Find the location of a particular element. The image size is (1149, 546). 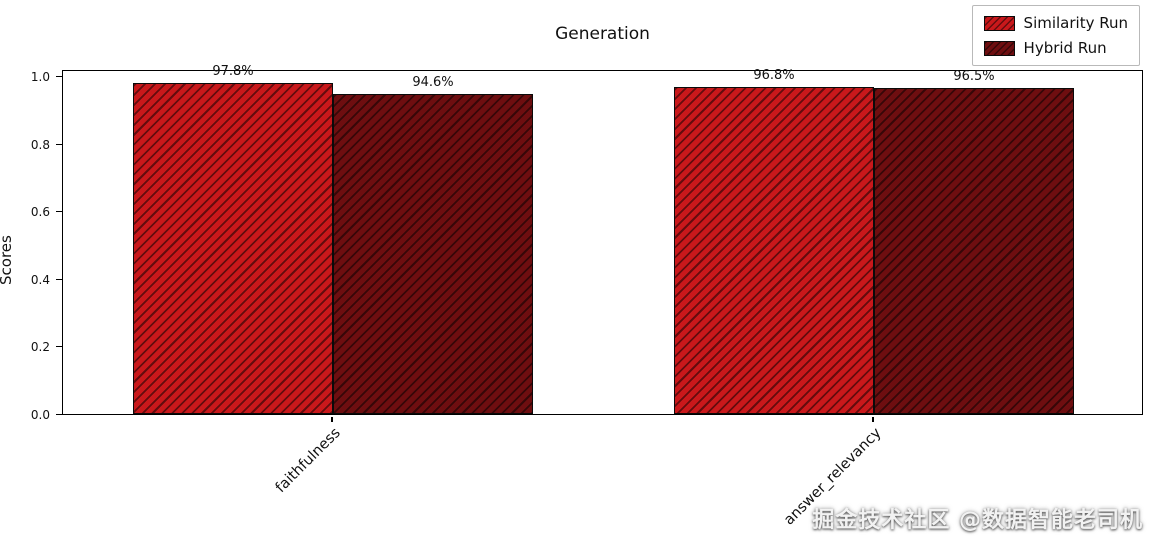

y-axis-ticks: 0.0 0.2 0.4 0.6 0.8 1.0 is located at coordinates (31, 246).